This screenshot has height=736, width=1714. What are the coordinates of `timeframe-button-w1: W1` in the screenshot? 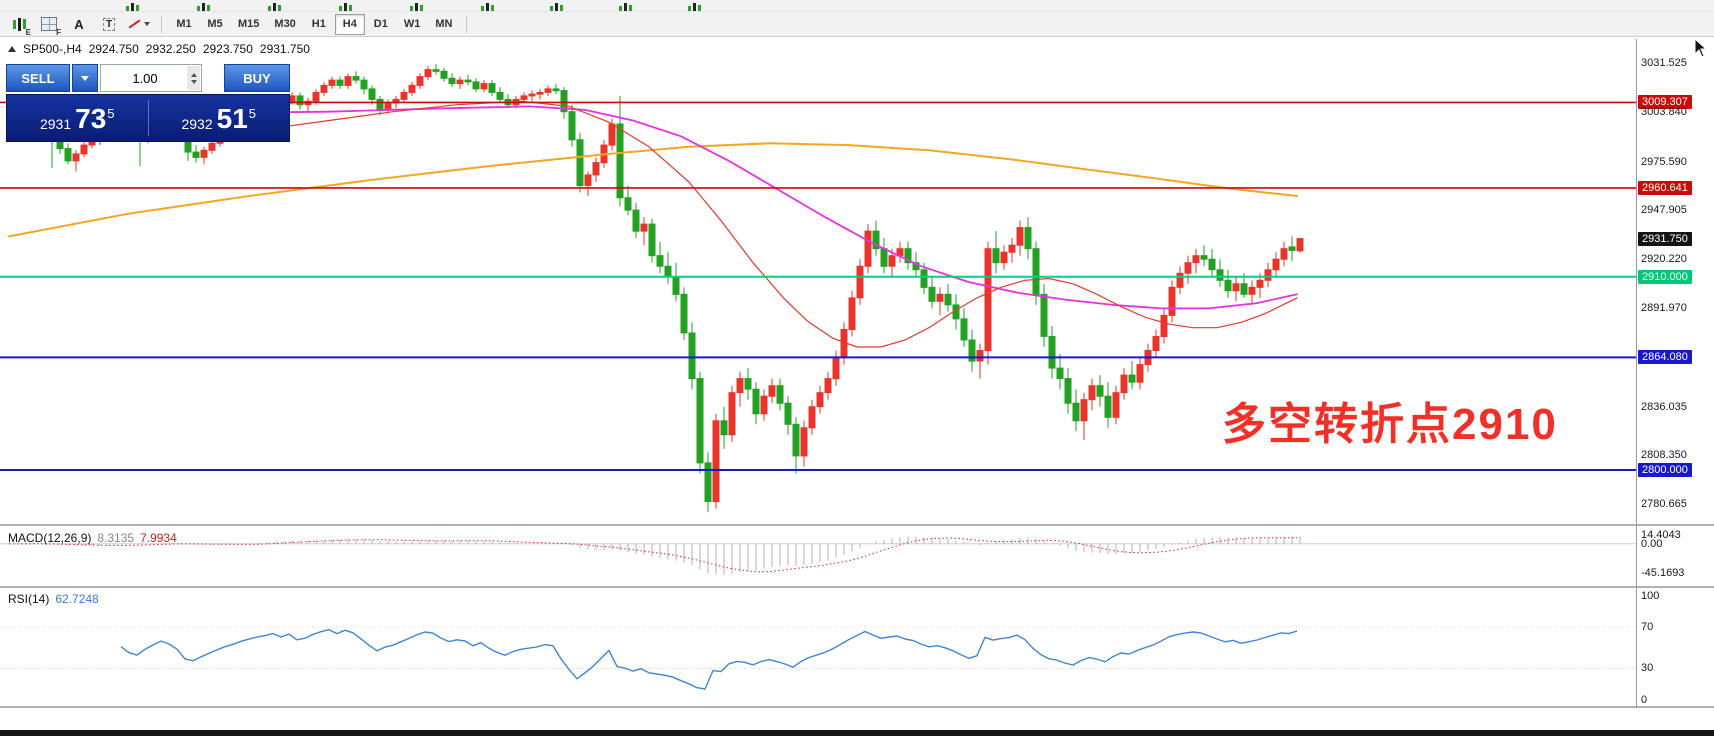 It's located at (412, 24).